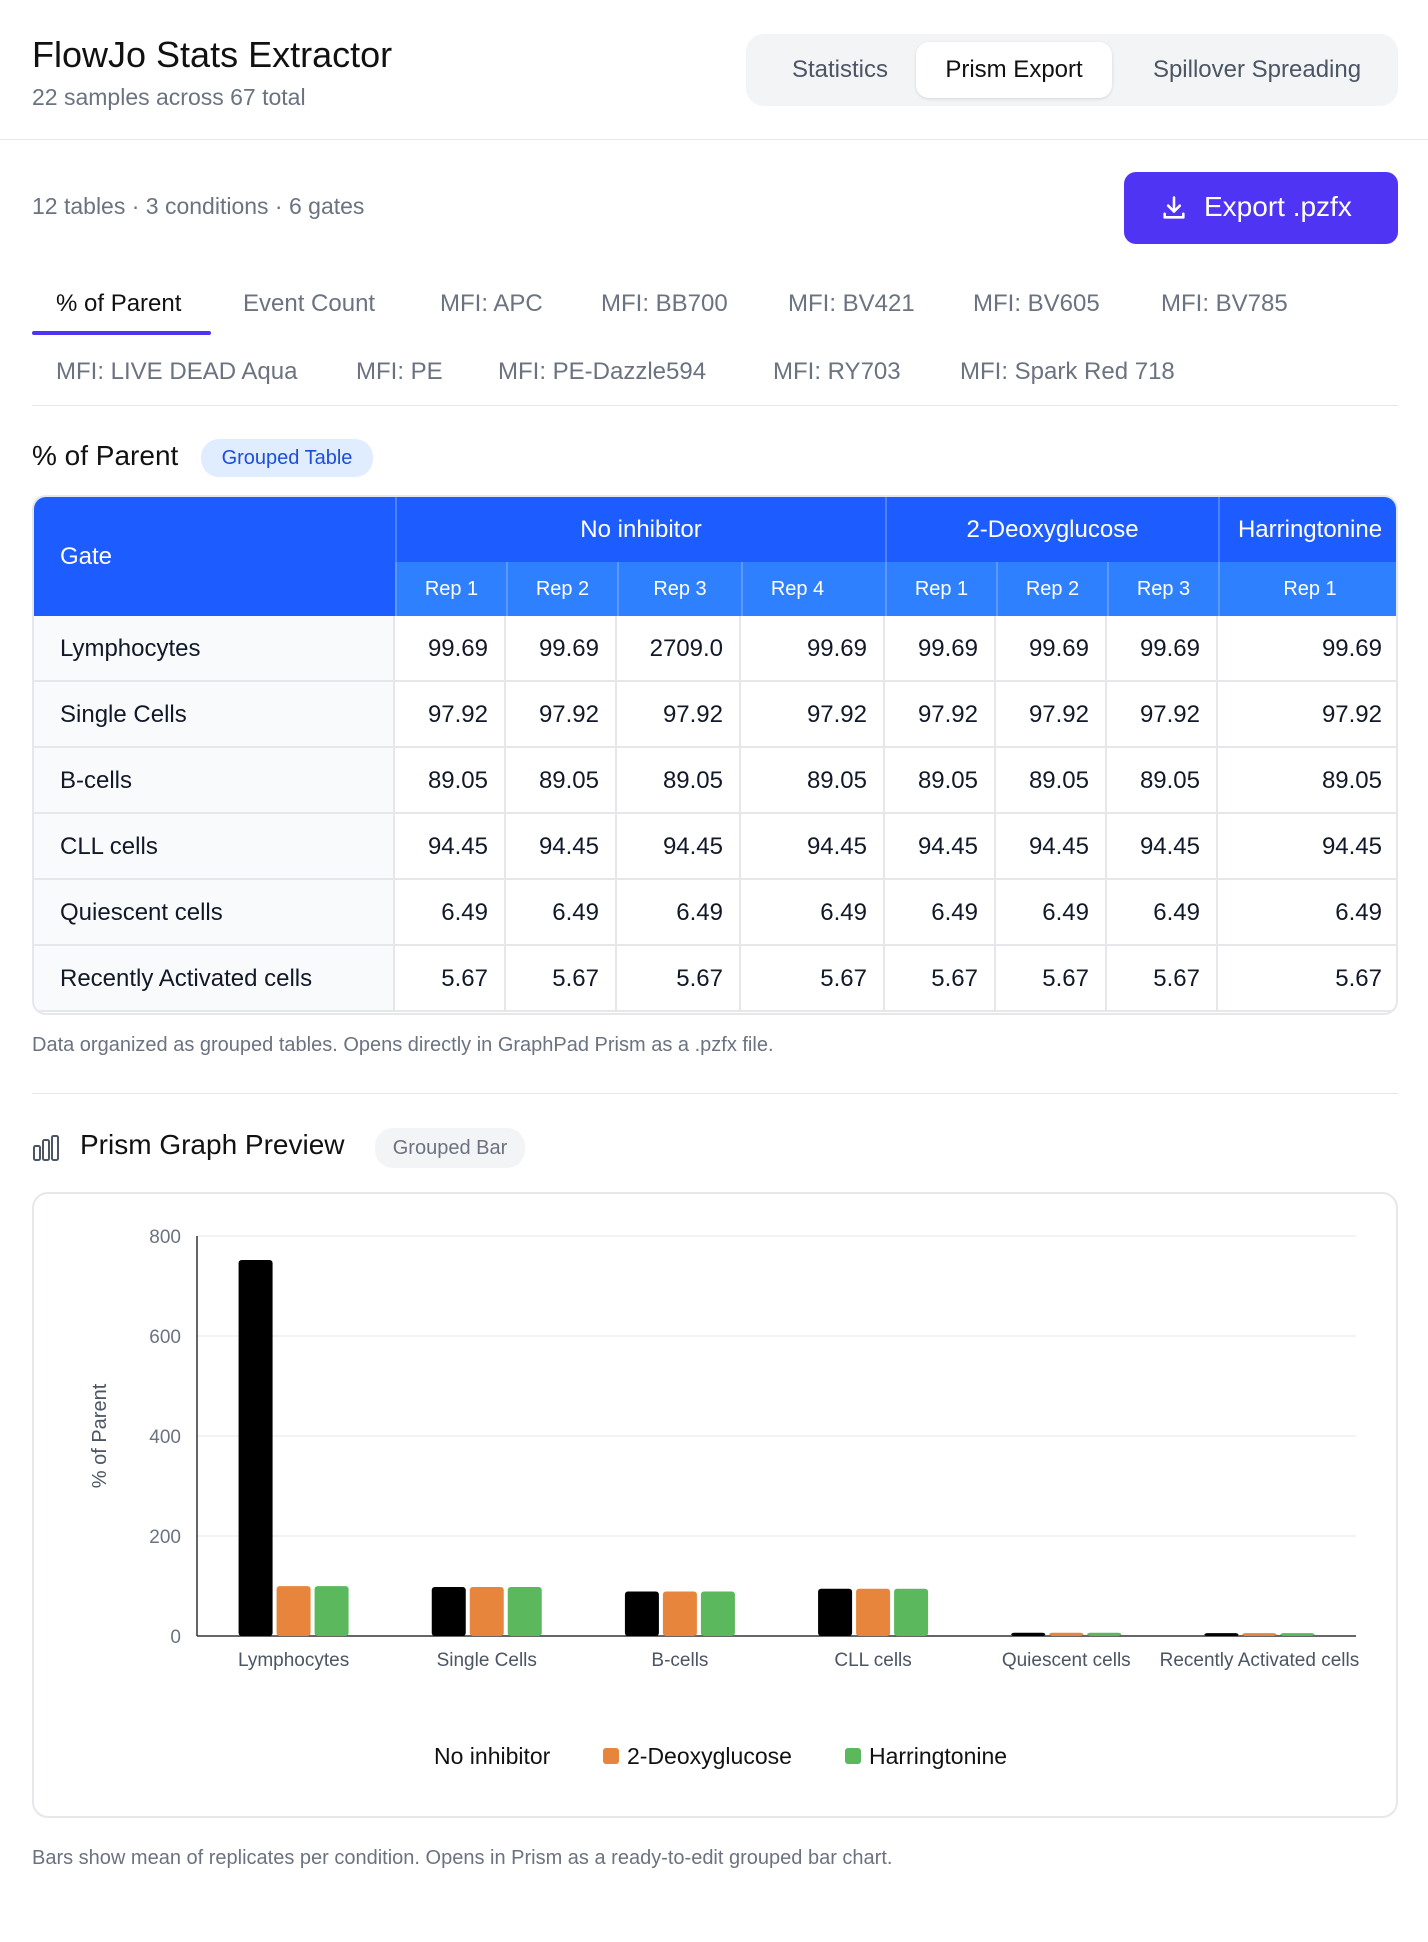  Describe the element at coordinates (679, 649) in the screenshot. I see `value-cell: 2709.0` at that location.